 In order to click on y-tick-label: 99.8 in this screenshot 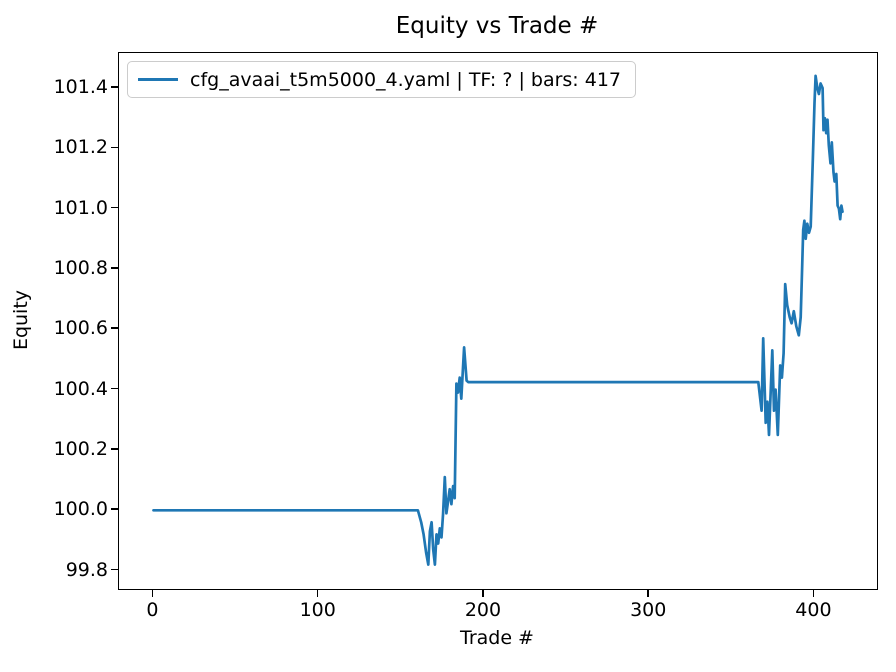, I will do `click(86, 569)`.